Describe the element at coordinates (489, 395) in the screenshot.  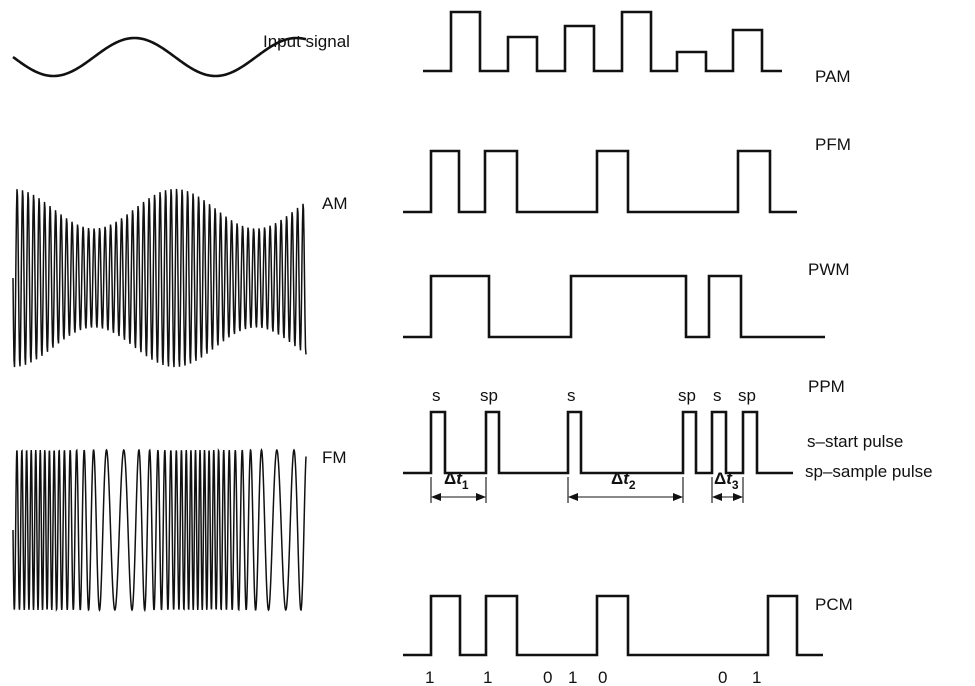
I see `ppm-mark-sample-1: sp` at that location.